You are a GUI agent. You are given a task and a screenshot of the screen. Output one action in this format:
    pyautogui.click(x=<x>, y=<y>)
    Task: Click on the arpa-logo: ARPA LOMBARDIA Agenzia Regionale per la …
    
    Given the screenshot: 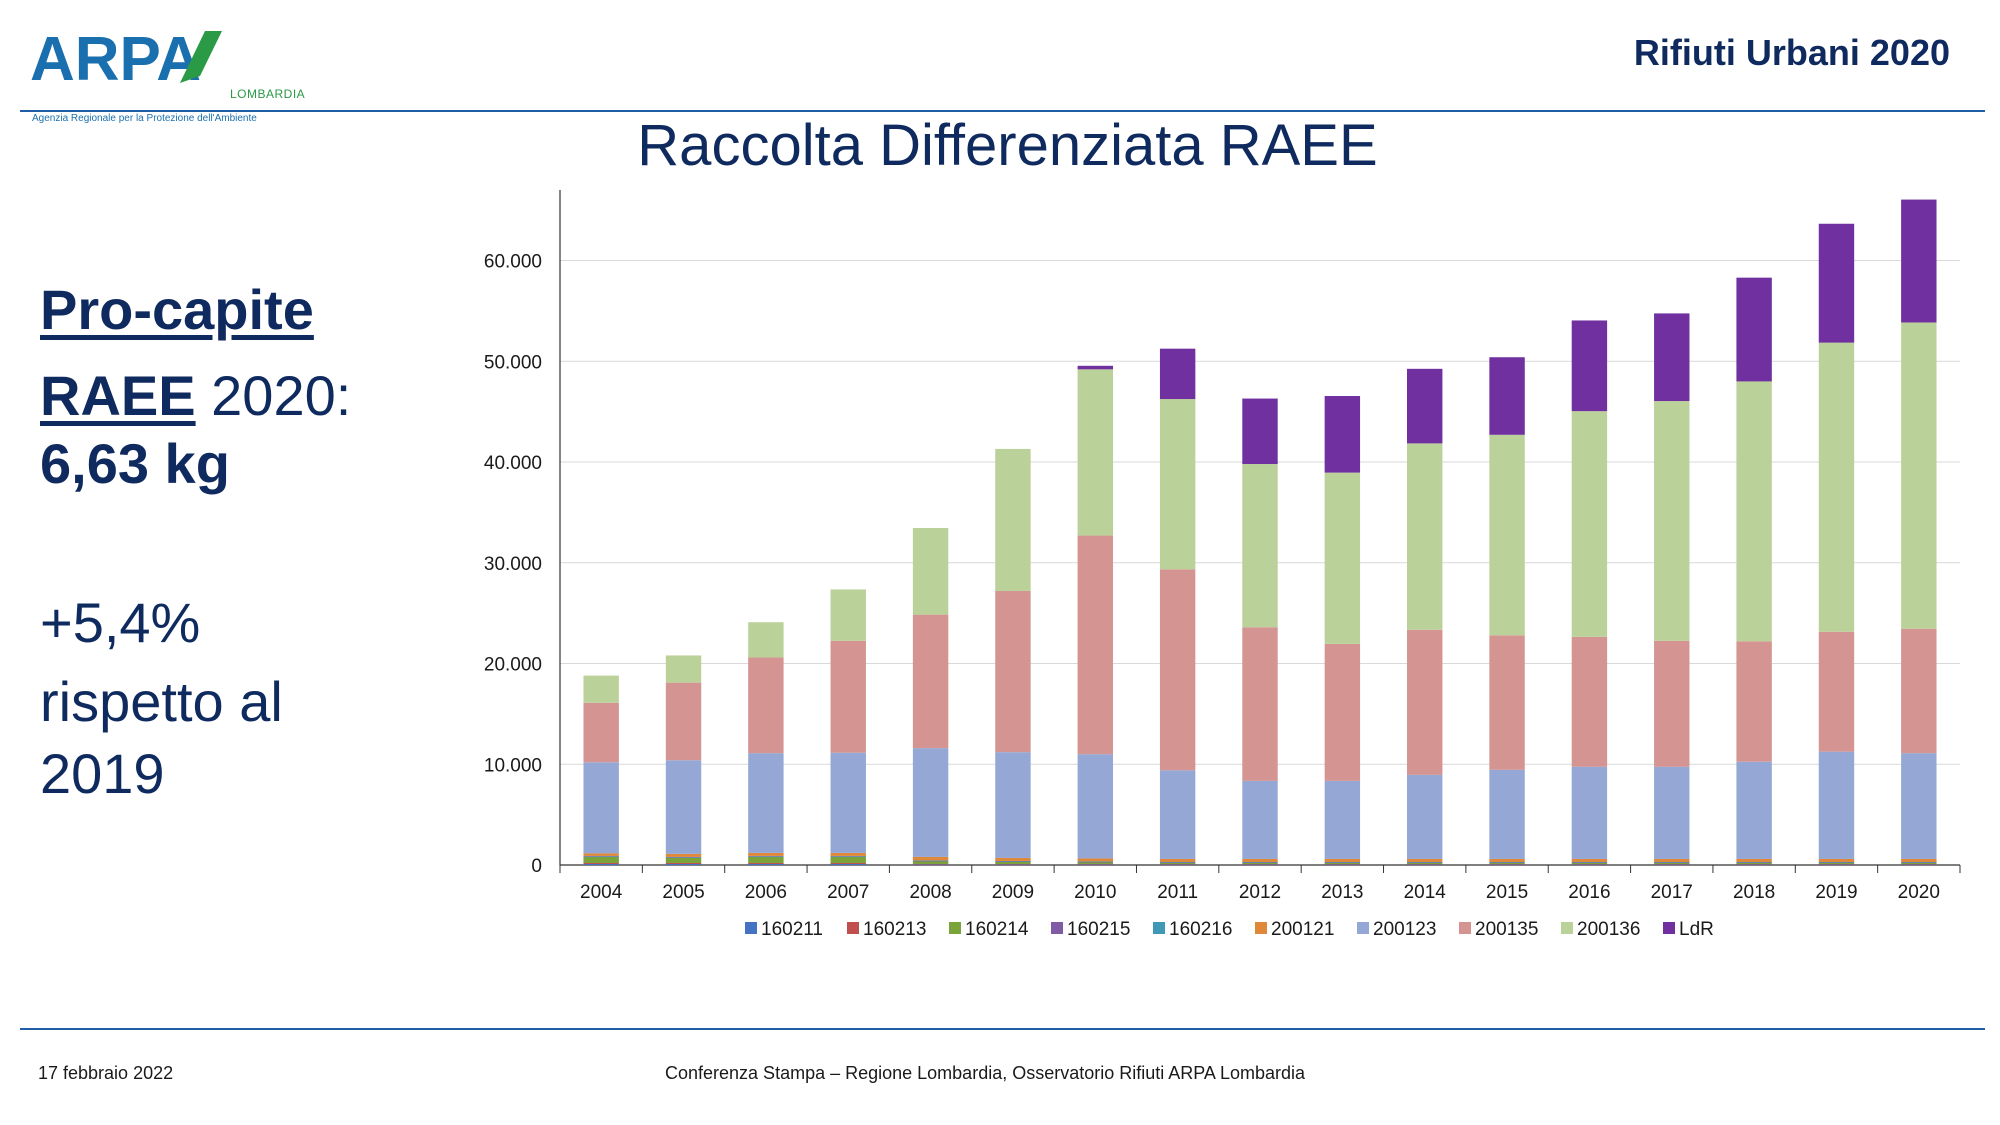 What is the action you would take?
    pyautogui.click(x=167, y=76)
    